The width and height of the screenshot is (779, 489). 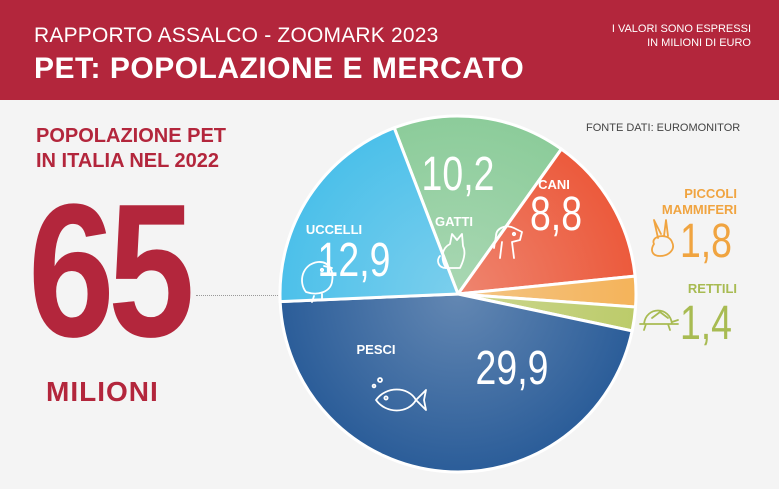 I want to click on slice-value-cani: 8,8, so click(x=556, y=215).